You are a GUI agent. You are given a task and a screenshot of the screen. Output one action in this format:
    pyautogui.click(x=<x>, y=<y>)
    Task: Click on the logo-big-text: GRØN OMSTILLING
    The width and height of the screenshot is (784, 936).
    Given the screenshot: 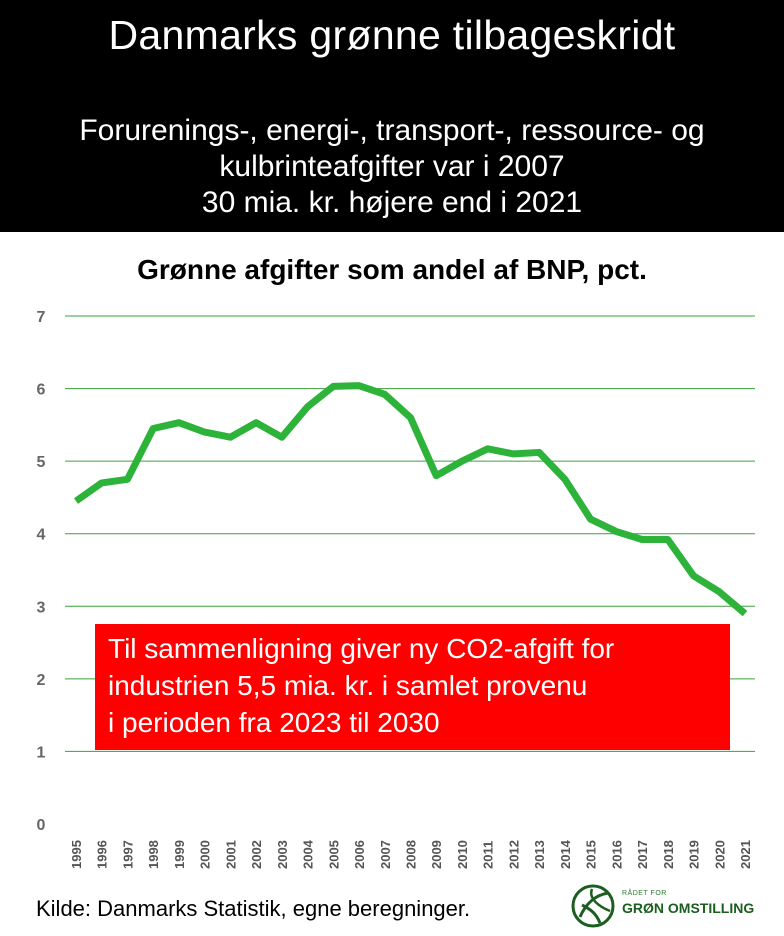 What is the action you would take?
    pyautogui.click(x=688, y=908)
    